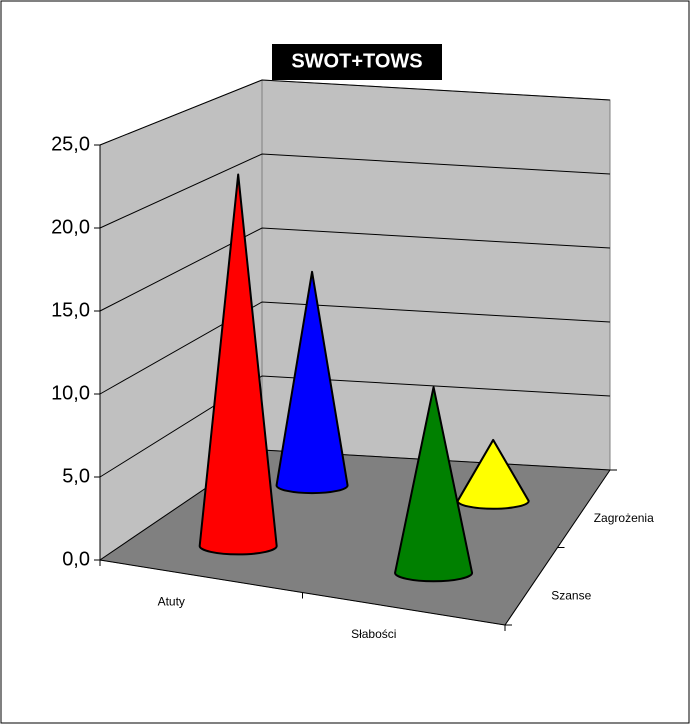 The height and width of the screenshot is (724, 690). Describe the element at coordinates (70, 144) in the screenshot. I see `y-tick-label: 25,0` at that location.